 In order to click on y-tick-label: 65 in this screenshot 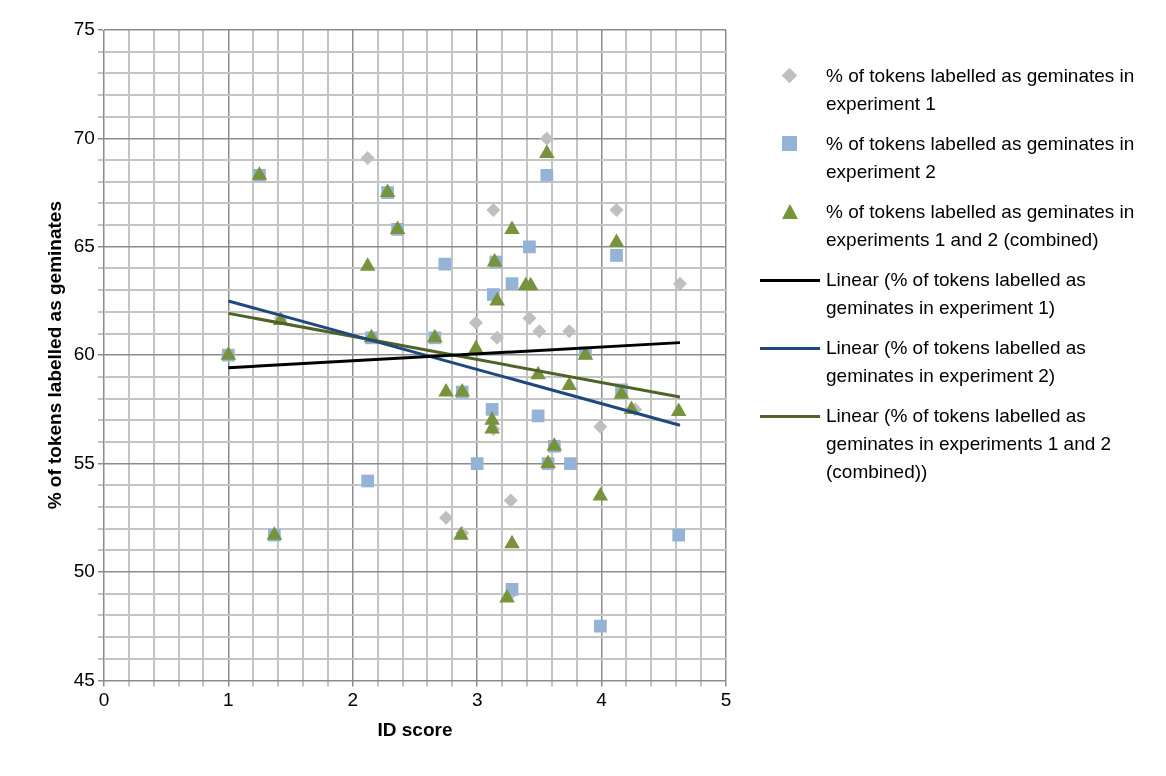, I will do `click(84, 246)`.